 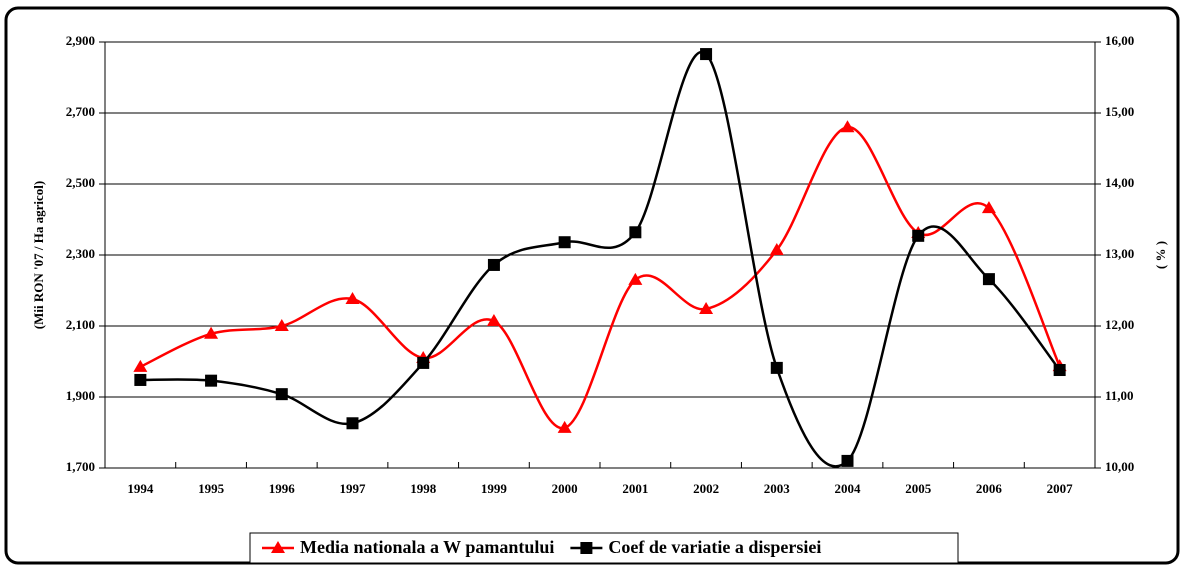 What do you see at coordinates (80, 466) in the screenshot?
I see `y-tick-label: 1,700` at bounding box center [80, 466].